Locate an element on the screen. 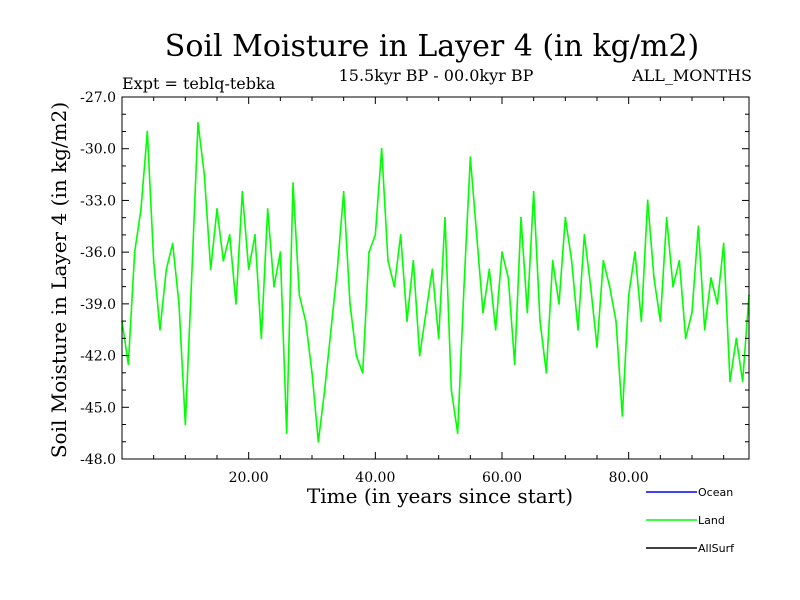 Image resolution: width=800 pixels, height=600 pixels. y-tick-label: -30.0 is located at coordinates (98, 150).